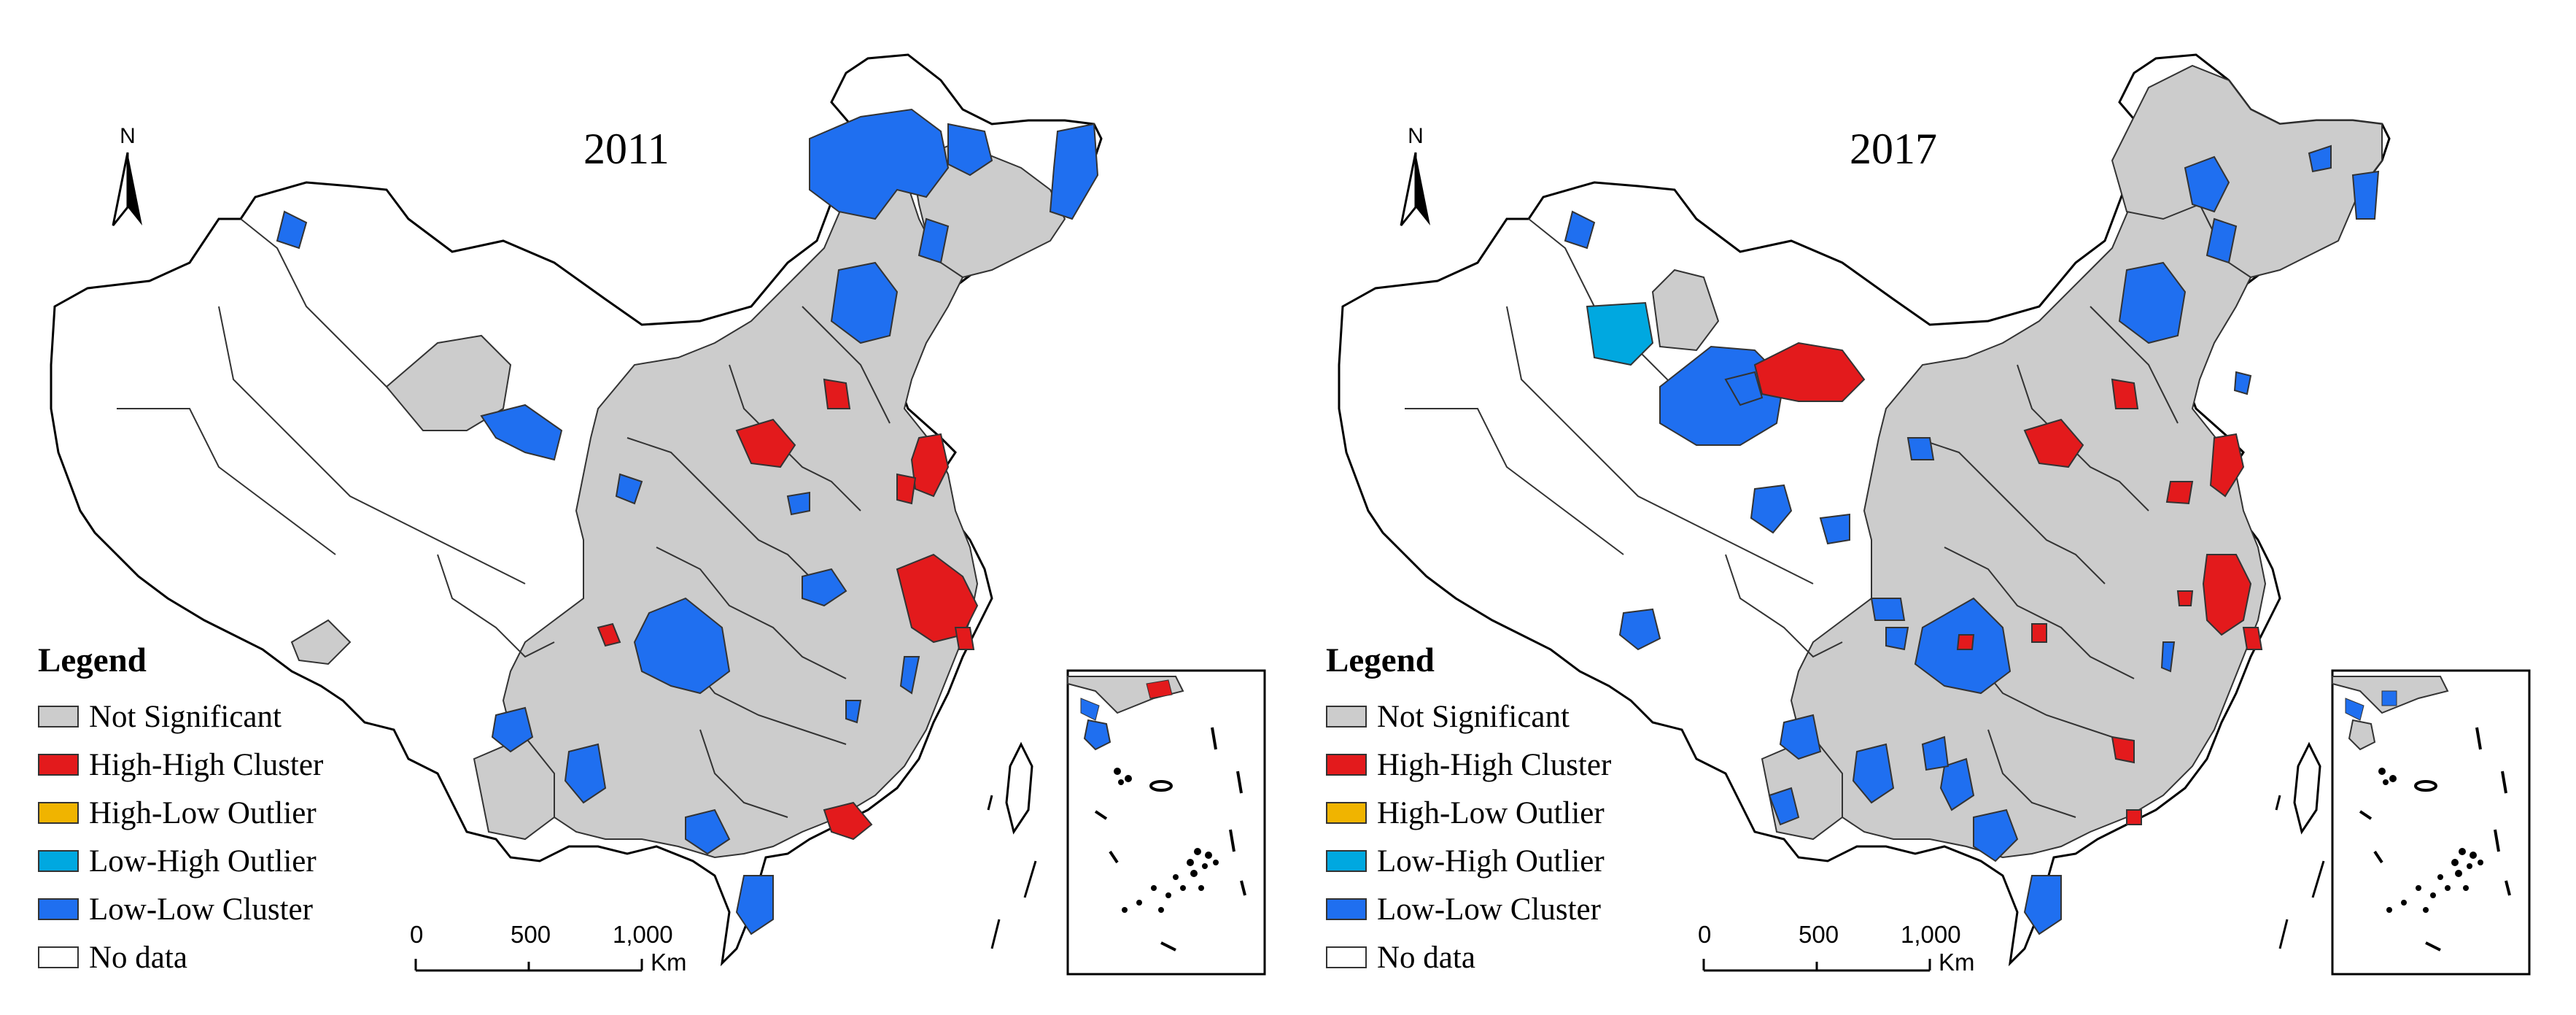  What do you see at coordinates (448, 382) in the screenshot?
I see `region-not-significant-west` at bounding box center [448, 382].